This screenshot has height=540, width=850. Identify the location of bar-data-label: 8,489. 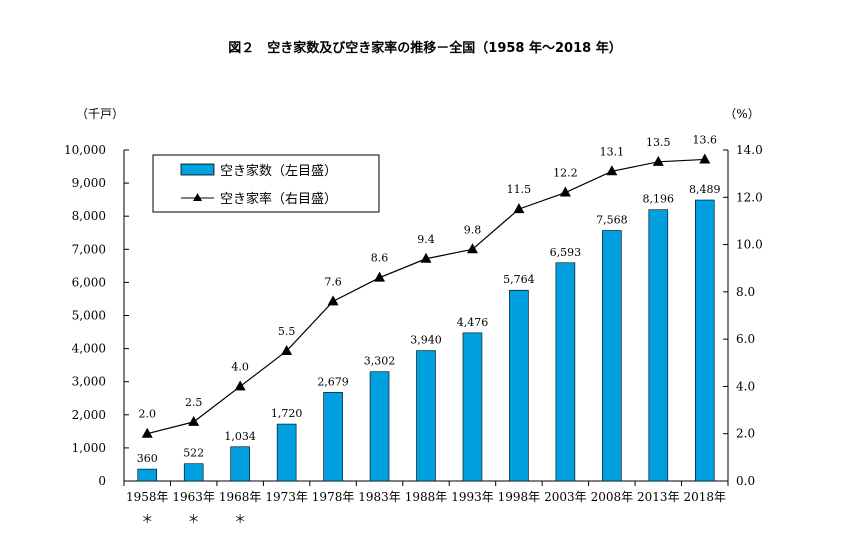
(705, 189).